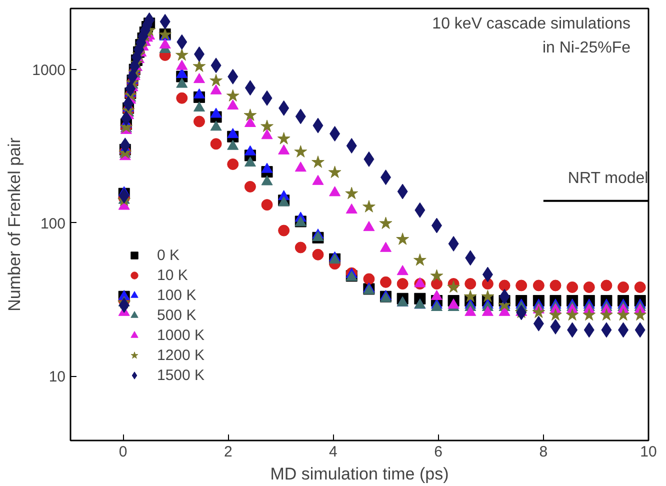 The width and height of the screenshot is (666, 486). I want to click on legend-label: 1000 K, so click(181, 335).